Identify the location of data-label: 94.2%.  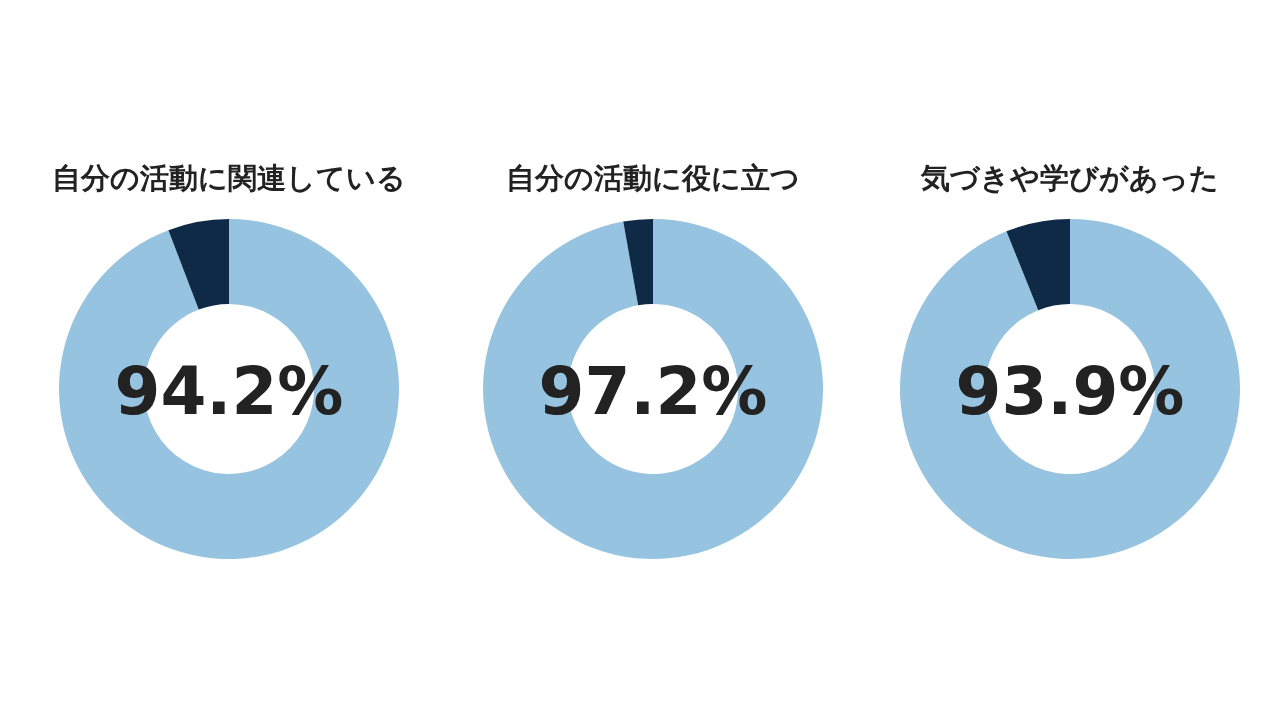
(229, 391).